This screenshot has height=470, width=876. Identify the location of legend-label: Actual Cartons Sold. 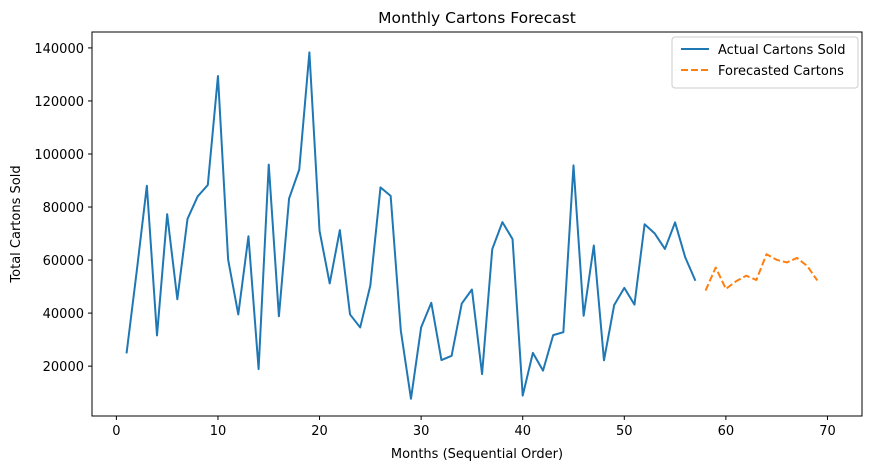
(782, 50).